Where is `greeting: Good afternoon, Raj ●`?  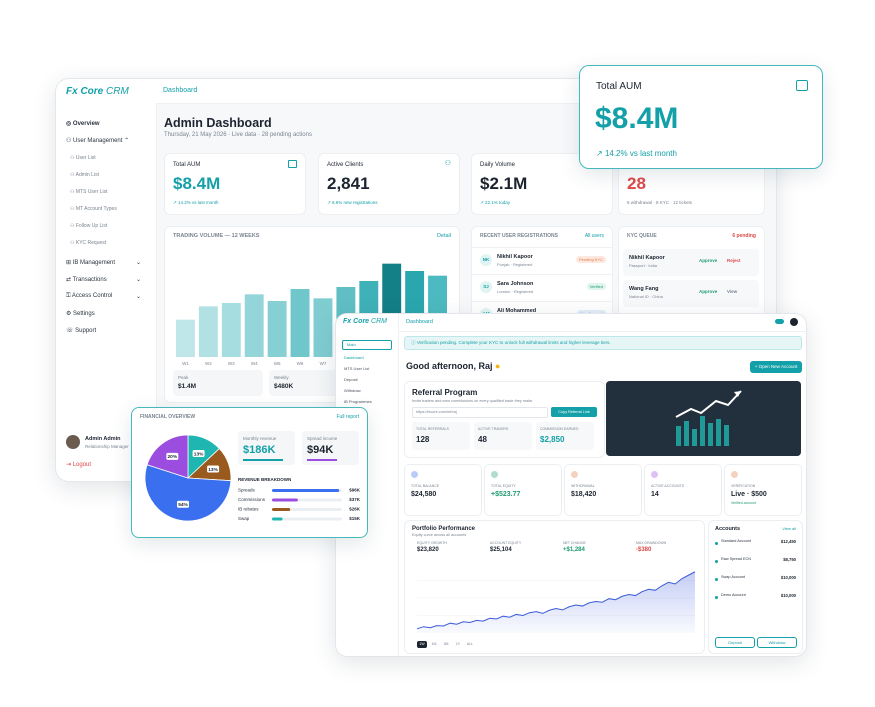 greeting: Good afternoon, Raj ● is located at coordinates (453, 366).